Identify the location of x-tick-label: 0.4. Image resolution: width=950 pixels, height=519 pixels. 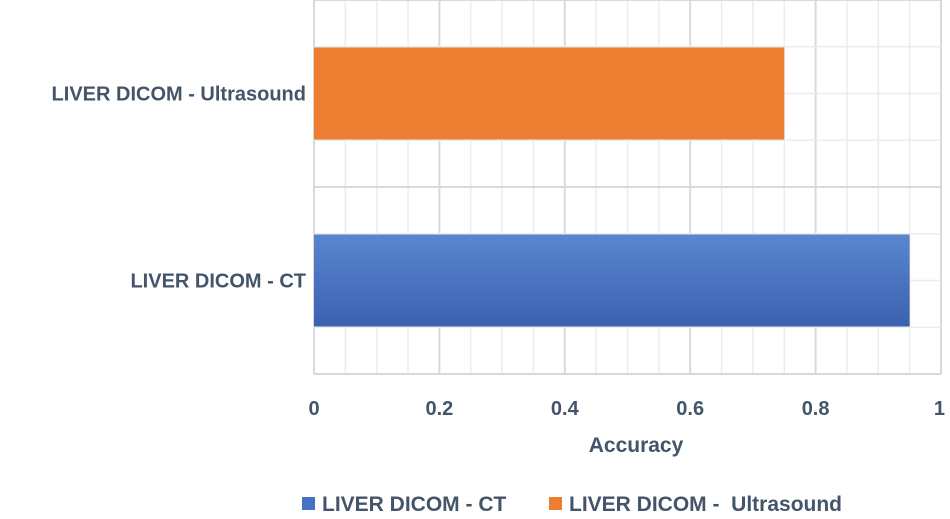
(565, 409).